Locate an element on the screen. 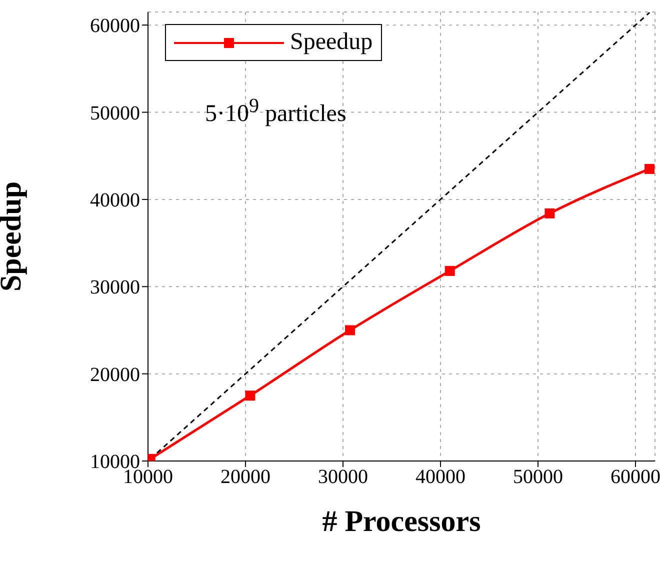 The width and height of the screenshot is (667, 588). x-tick-label: 60000 is located at coordinates (635, 477).